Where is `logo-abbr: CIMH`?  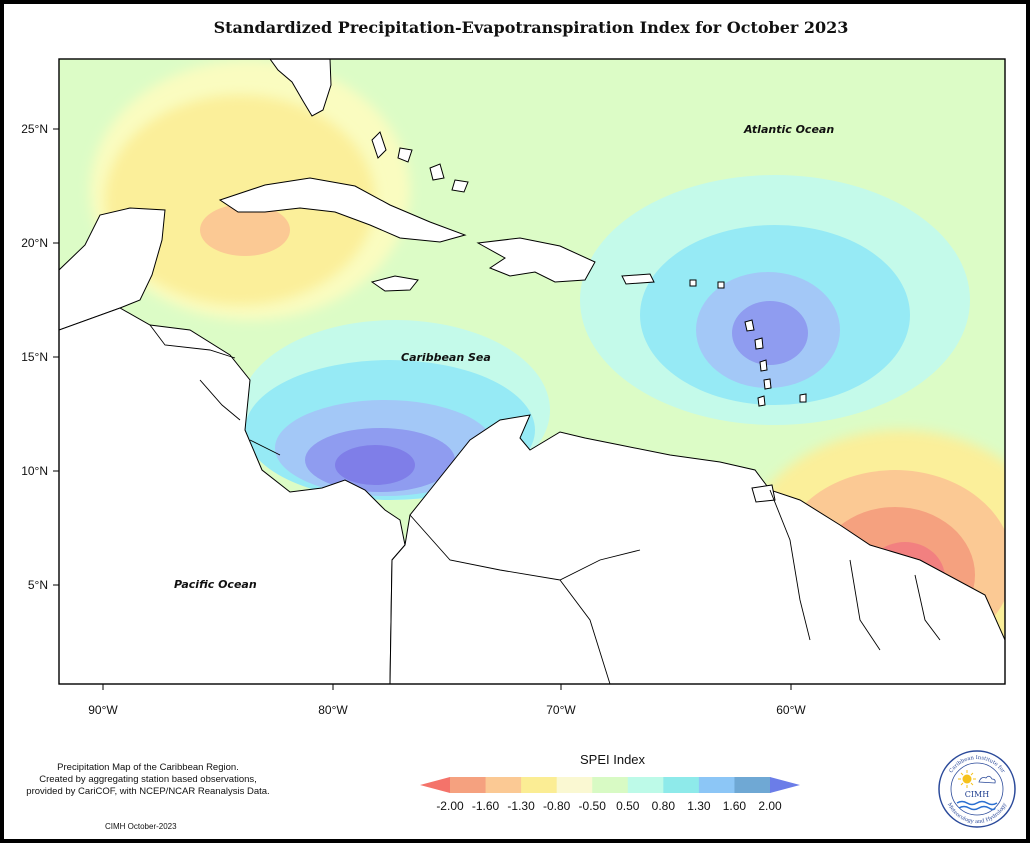
logo-abbr: CIMH is located at coordinates (977, 794).